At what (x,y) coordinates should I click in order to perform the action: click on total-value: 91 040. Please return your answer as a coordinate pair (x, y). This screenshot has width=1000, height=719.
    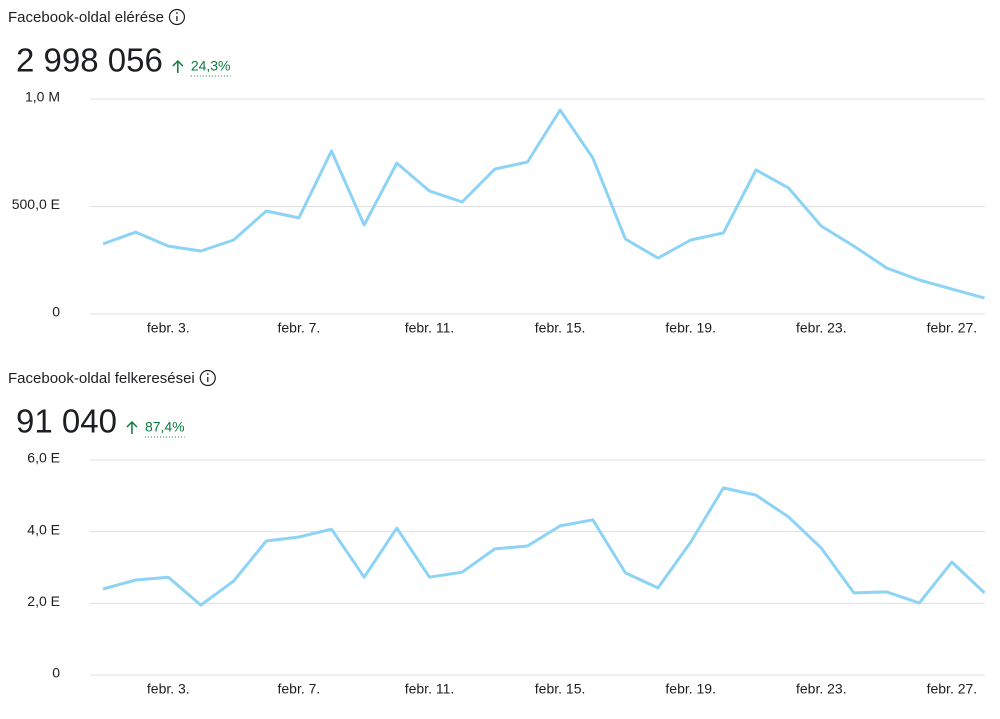
    Looking at the image, I should click on (66, 421).